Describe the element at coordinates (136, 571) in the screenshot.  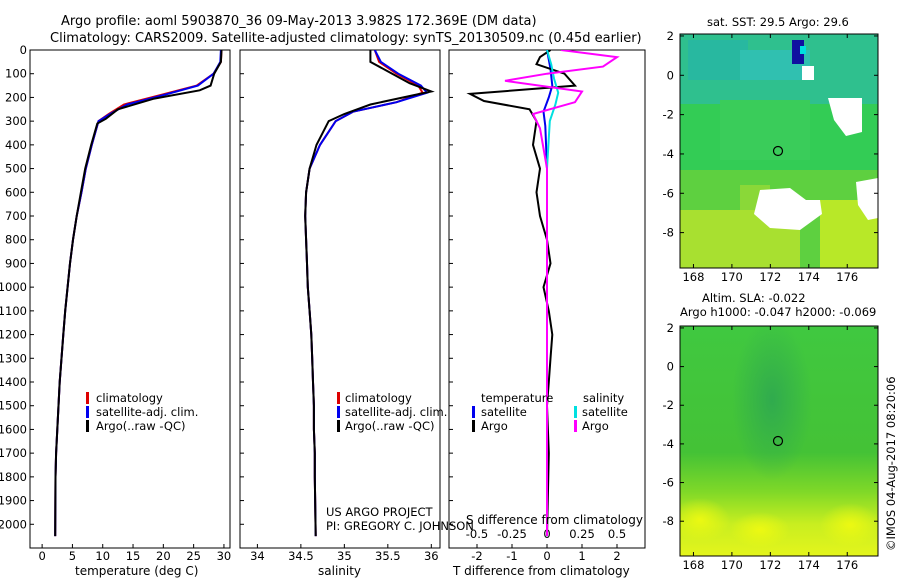
I see `temperature-axis-label: temperature (deg C)` at that location.